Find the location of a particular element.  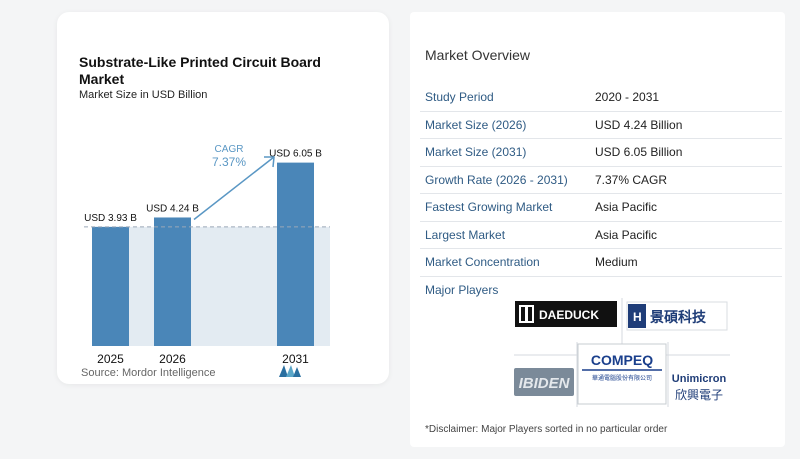

x-tick-2026: 2026 is located at coordinates (172, 359).